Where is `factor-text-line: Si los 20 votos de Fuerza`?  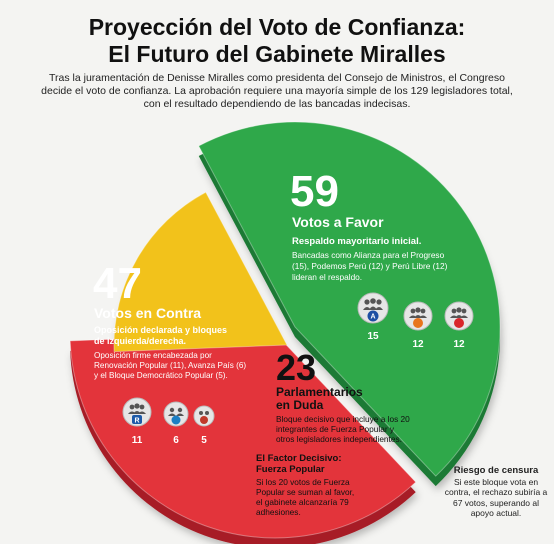 factor-text-line: Si los 20 votos de Fuerza is located at coordinates (303, 482).